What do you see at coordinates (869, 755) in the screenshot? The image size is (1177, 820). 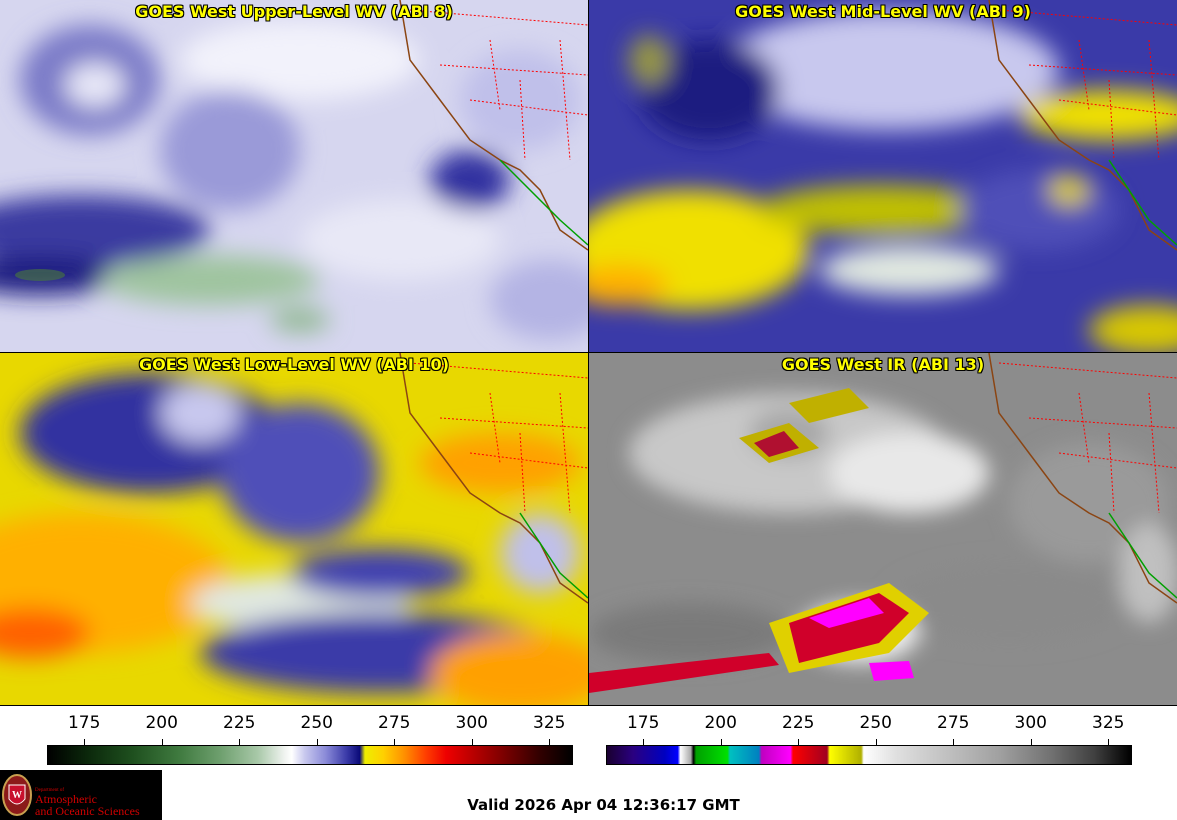 I see `ir-colorbar-gradient` at bounding box center [869, 755].